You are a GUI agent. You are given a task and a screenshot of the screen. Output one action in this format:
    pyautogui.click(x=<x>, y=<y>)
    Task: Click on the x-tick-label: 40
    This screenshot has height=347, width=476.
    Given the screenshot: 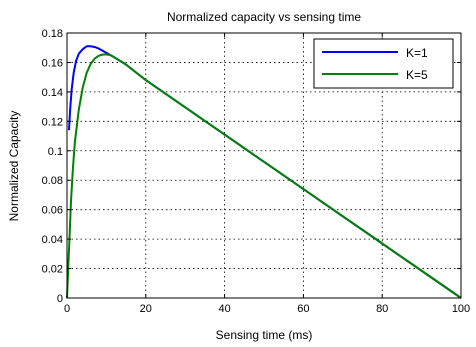 What is the action you would take?
    pyautogui.click(x=224, y=309)
    